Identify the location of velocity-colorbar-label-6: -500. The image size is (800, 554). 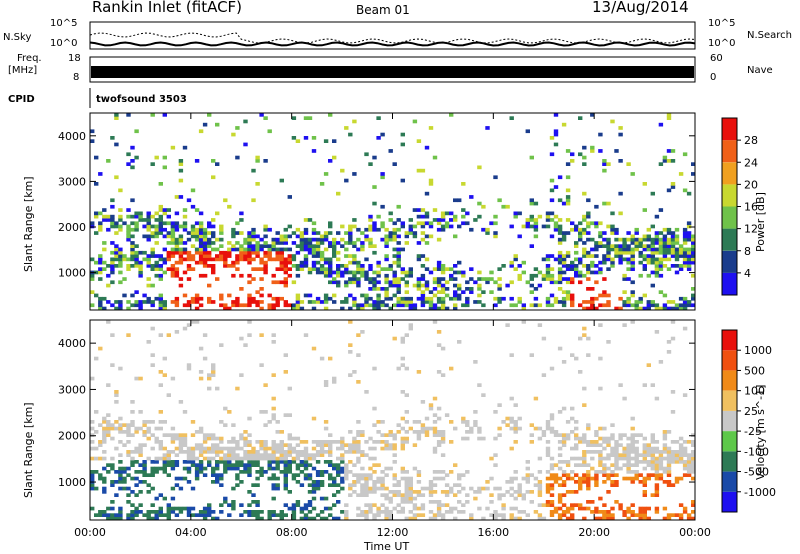
(756, 472).